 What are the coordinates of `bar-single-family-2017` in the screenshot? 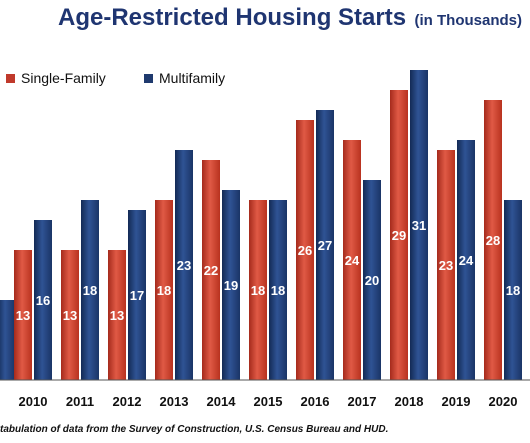 It's located at (352, 260).